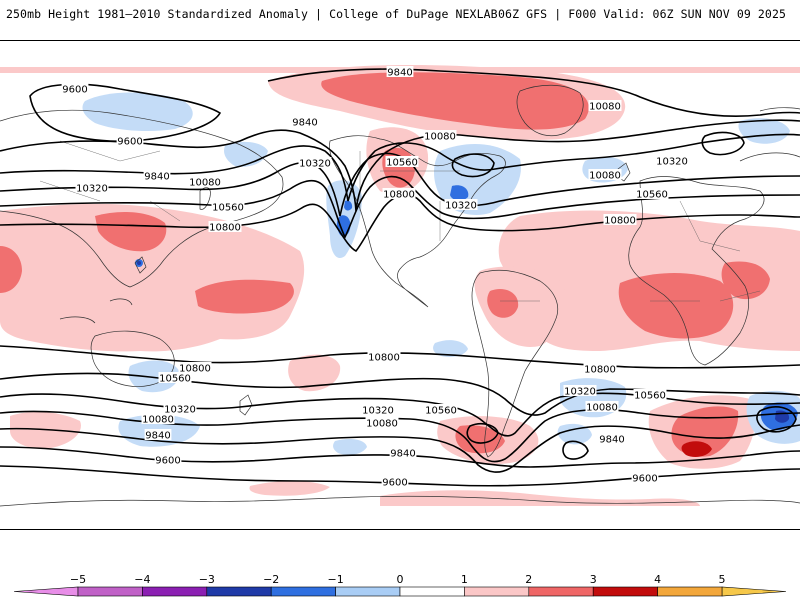 This screenshot has width=800, height=604. What do you see at coordinates (400, 579) in the screenshot?
I see `colorbar-tick-label: 0` at bounding box center [400, 579].